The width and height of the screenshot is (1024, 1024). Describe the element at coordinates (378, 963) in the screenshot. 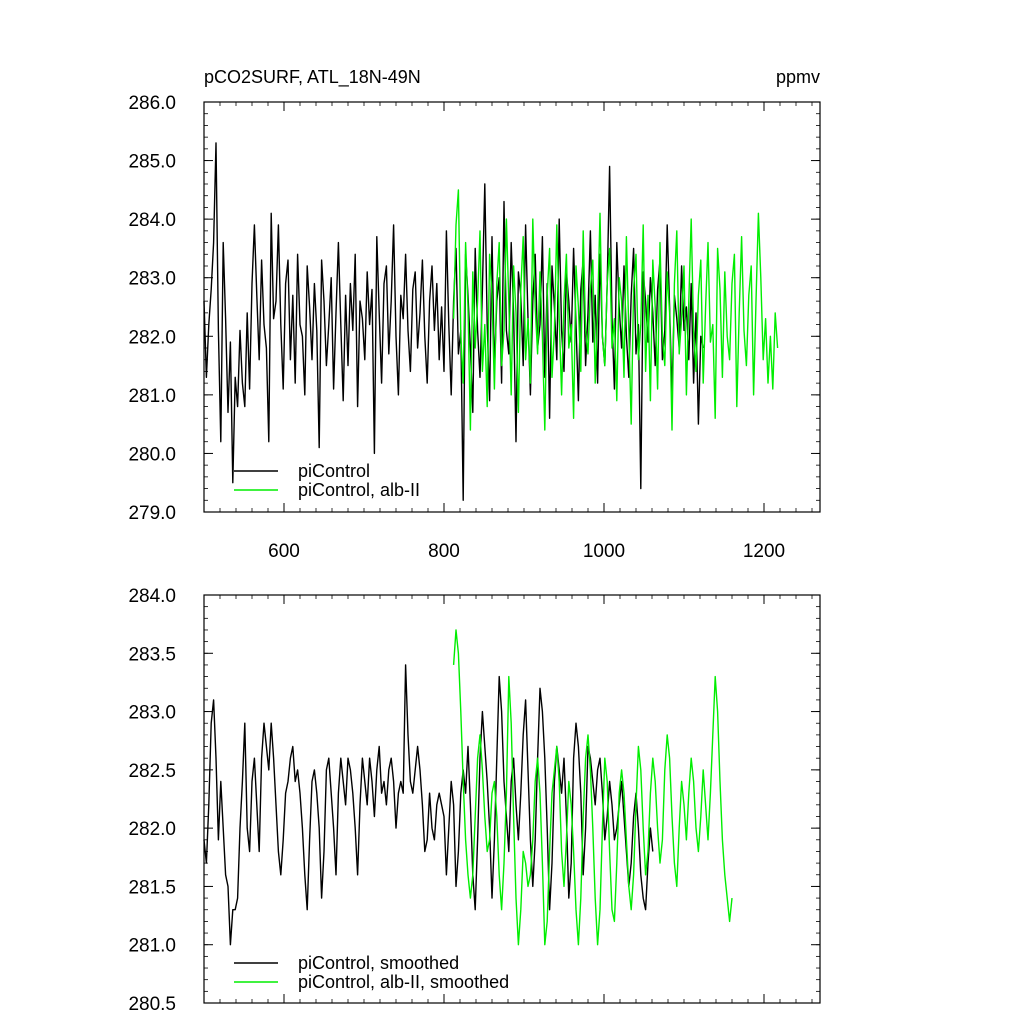

I see `bottom-legend-label-black: piControl, smoothed` at that location.